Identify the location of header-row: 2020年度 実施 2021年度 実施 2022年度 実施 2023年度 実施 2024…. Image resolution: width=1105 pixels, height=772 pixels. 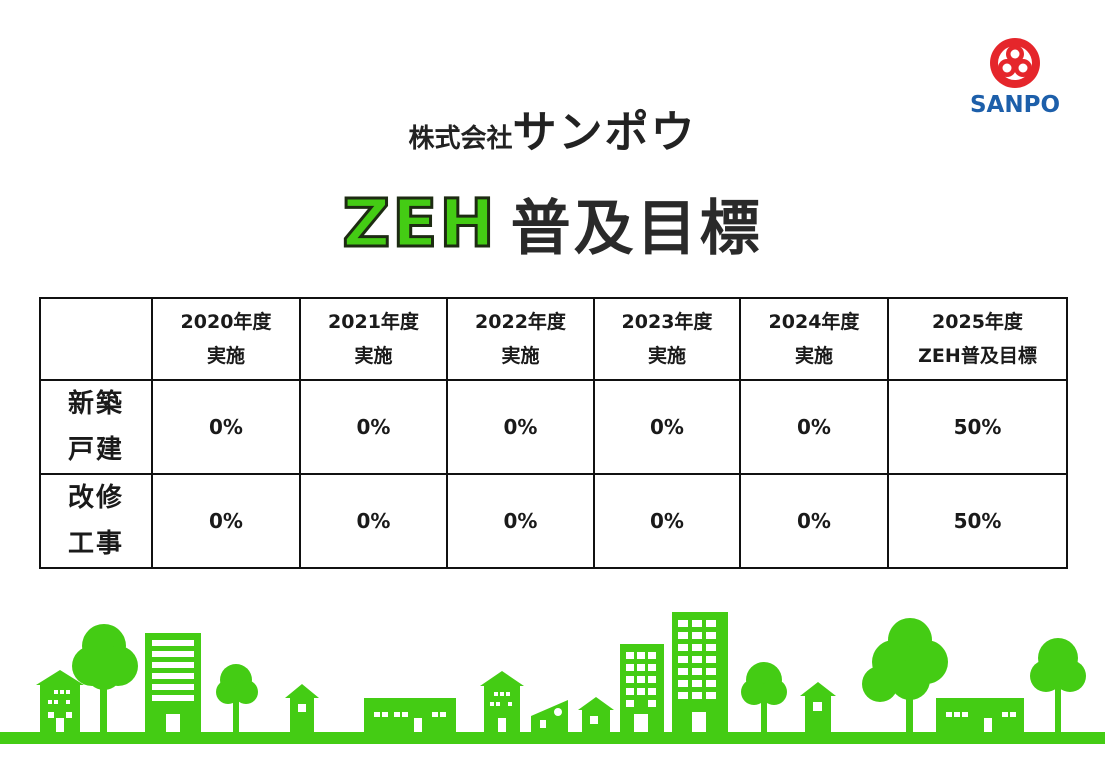
(553, 339).